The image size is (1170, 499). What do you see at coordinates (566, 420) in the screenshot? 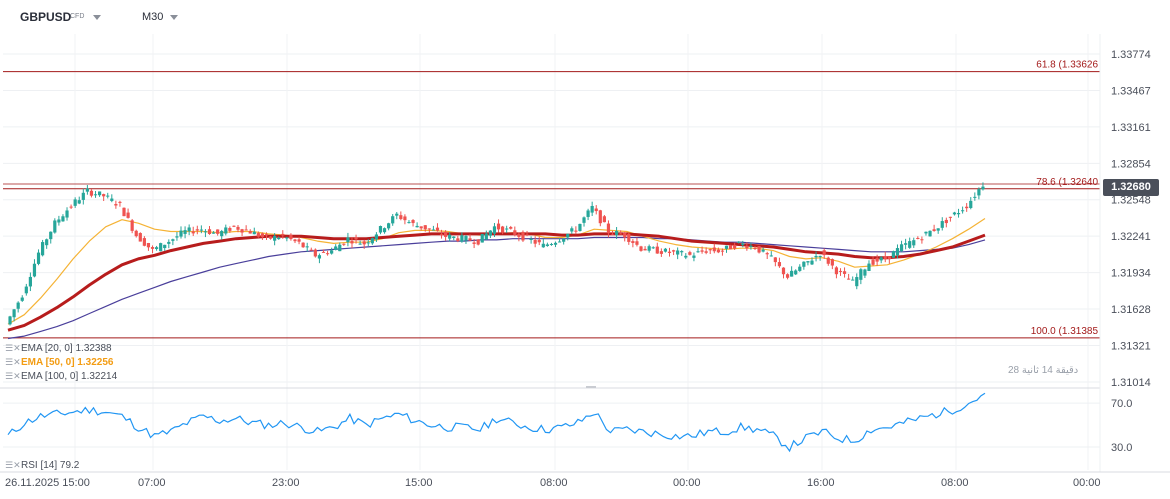
I see `rsi-pane: 70.0 30.0` at bounding box center [566, 420].